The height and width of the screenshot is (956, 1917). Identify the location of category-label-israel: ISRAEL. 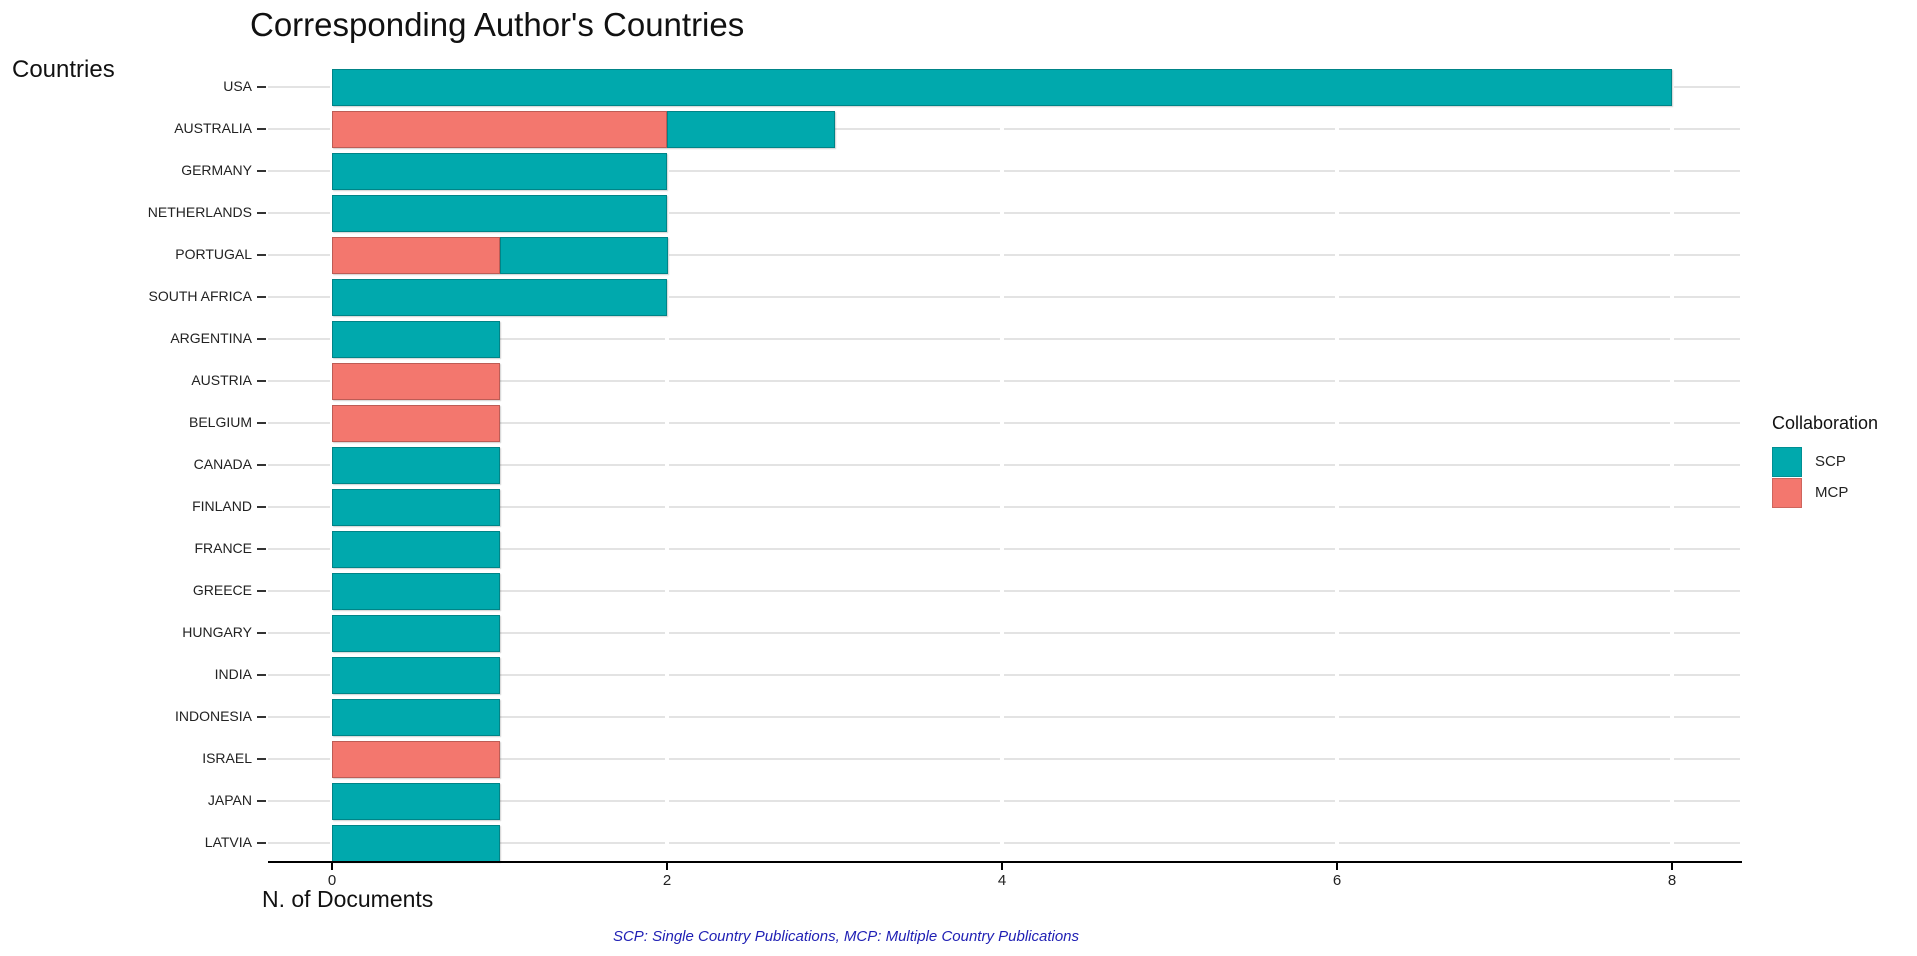
(227, 758).